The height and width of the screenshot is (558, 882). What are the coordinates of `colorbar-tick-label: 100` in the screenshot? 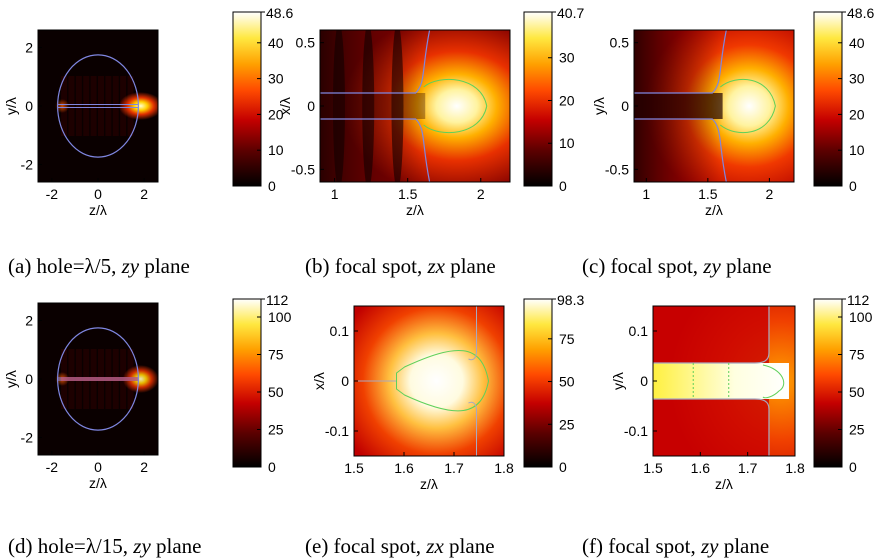 It's located at (861, 317).